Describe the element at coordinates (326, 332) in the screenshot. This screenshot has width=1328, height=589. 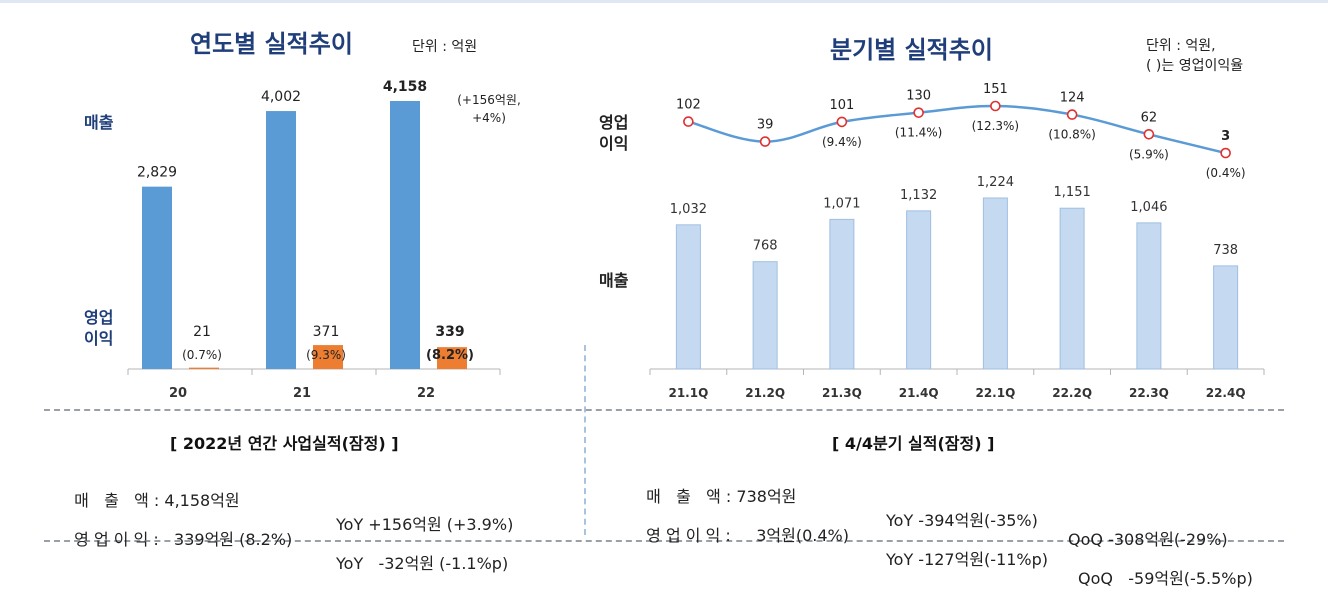
I see `annual-op-data-label: 371` at that location.